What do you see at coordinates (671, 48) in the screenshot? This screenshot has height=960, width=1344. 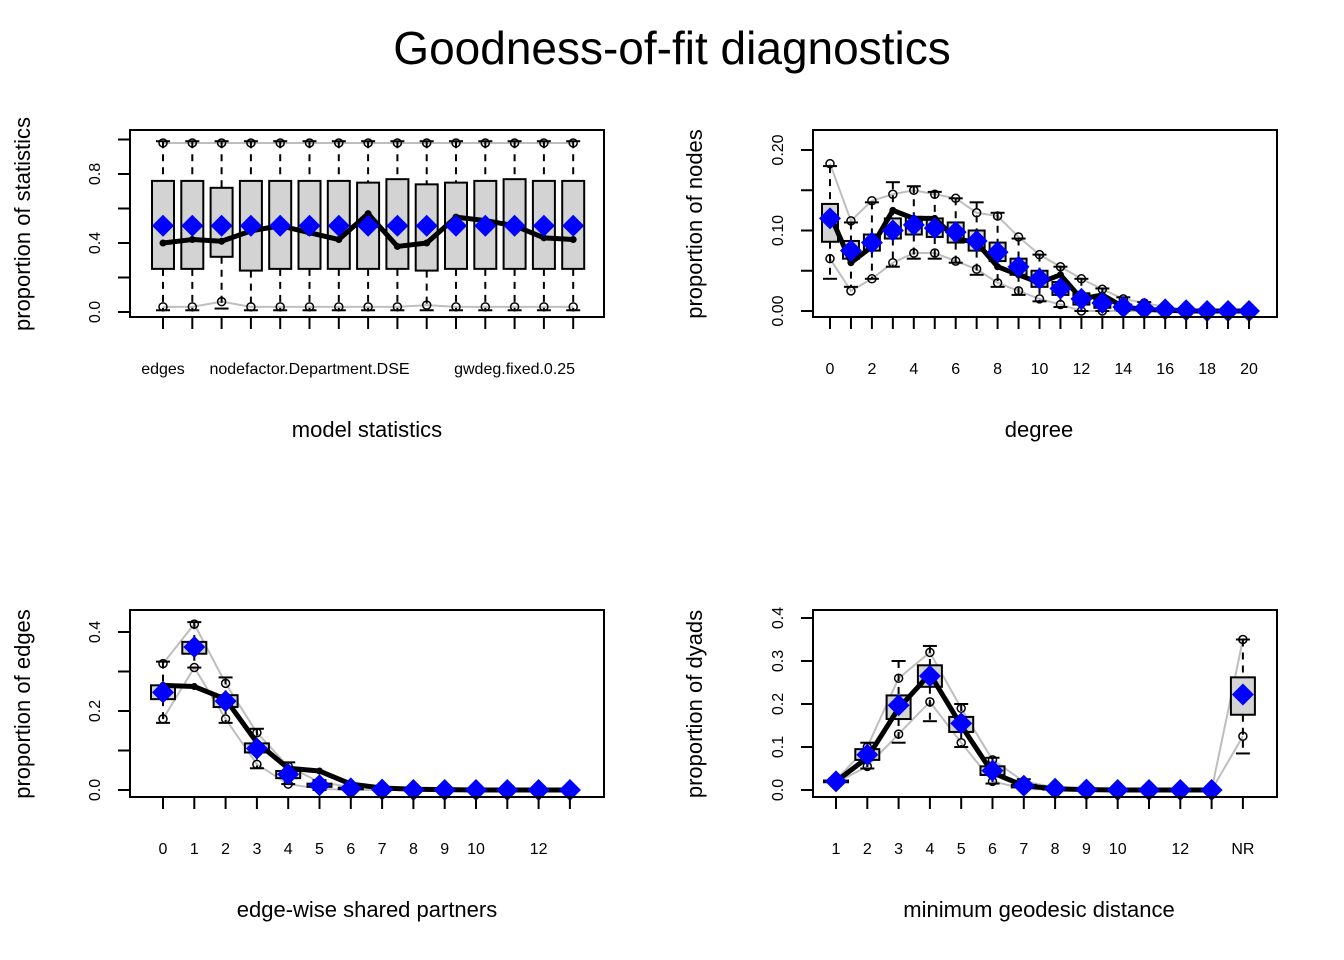 I see `figure-title: Goodness-of-fit diagnostics` at bounding box center [671, 48].